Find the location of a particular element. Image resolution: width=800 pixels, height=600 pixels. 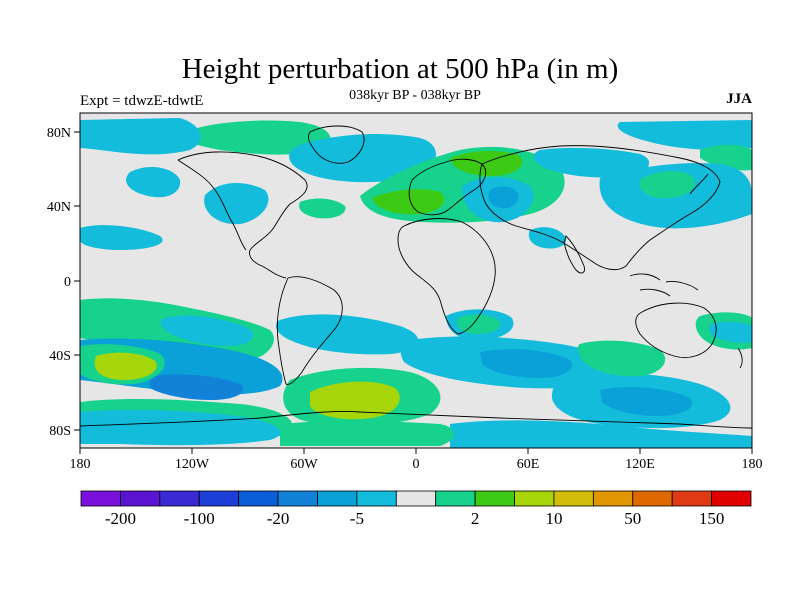

coast-india is located at coordinates (574, 254).